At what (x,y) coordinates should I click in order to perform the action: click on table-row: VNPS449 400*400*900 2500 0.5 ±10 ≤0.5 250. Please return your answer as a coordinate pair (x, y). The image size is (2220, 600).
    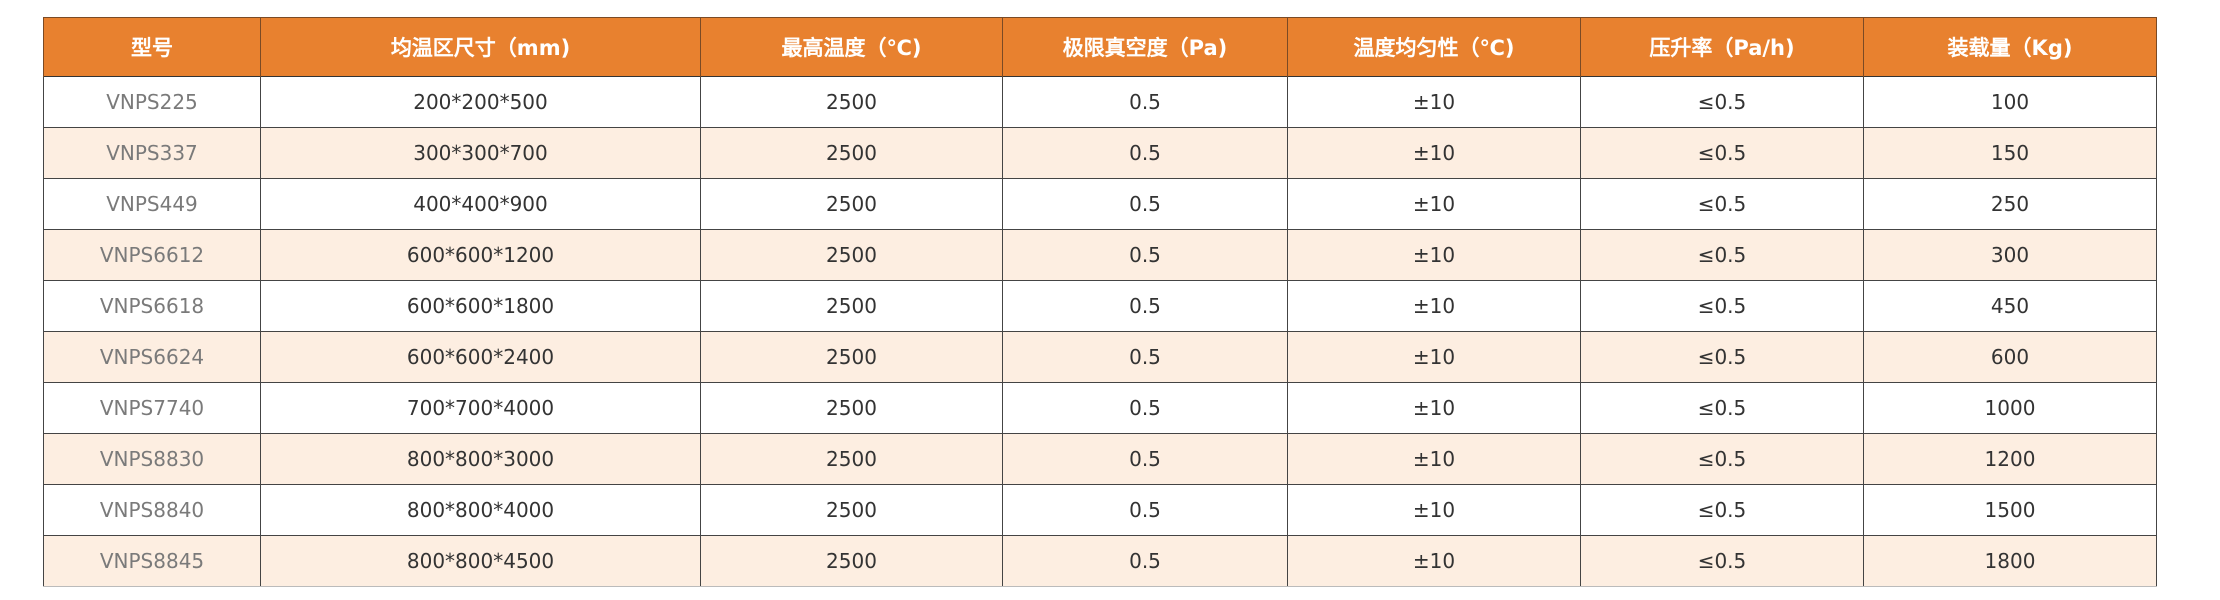
    Looking at the image, I should click on (1100, 204).